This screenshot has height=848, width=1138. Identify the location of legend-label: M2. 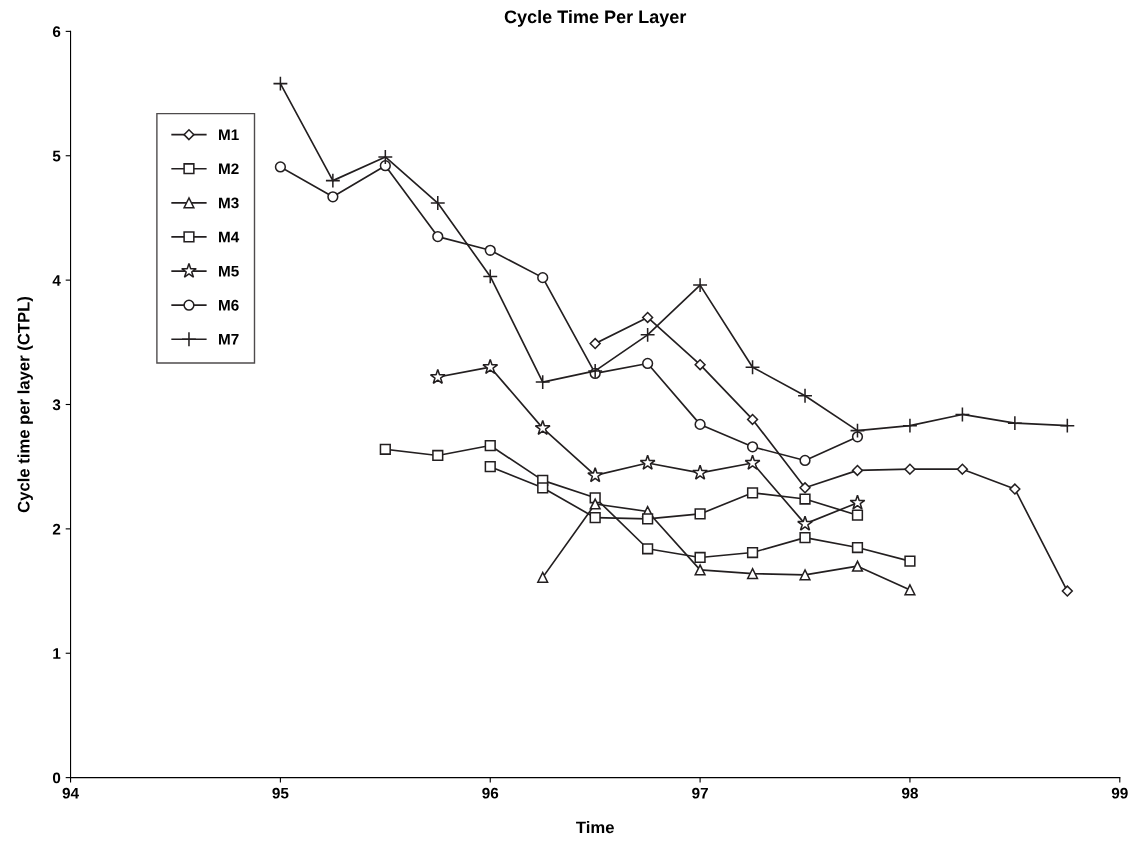
(229, 169).